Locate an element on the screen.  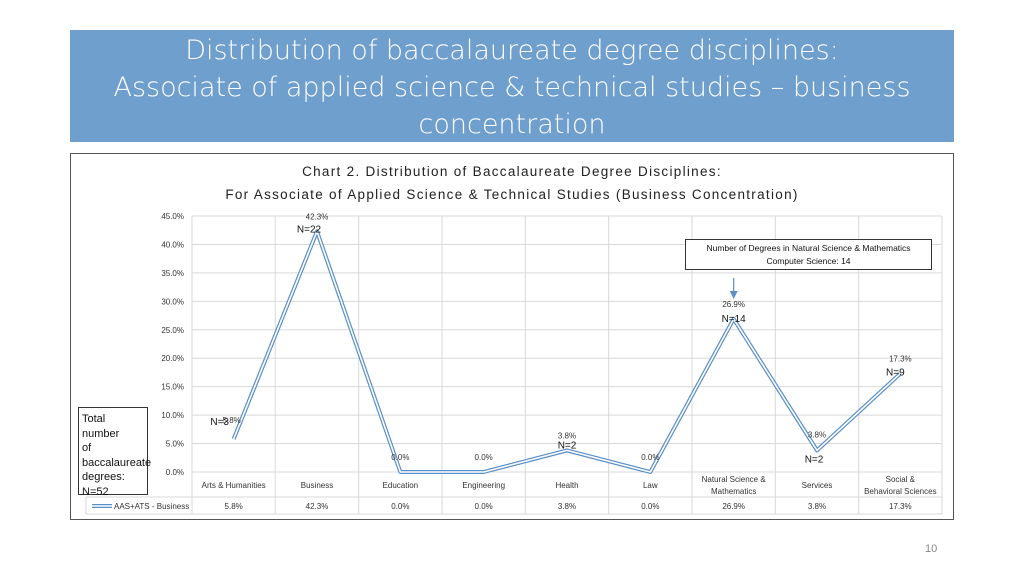
y-tick-label: 5.0% is located at coordinates (175, 444).